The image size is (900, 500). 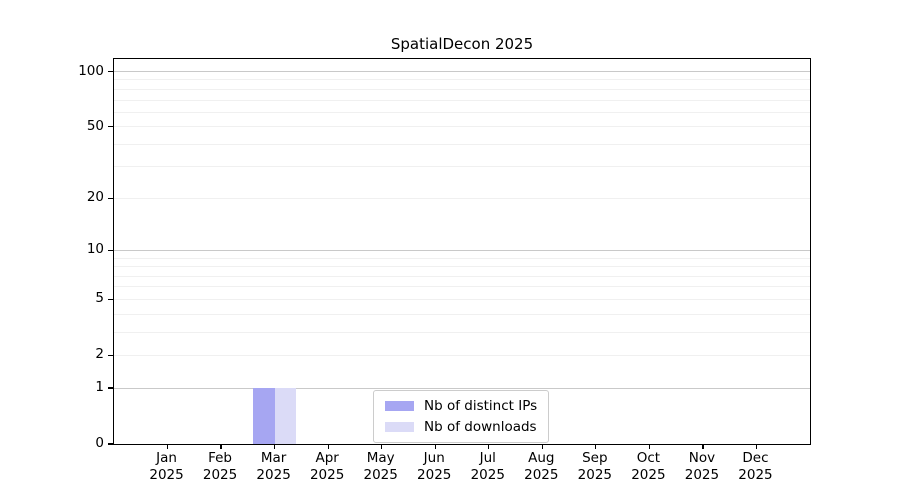 I want to click on x-tick-label-jun: Jun 2025, so click(x=434, y=466).